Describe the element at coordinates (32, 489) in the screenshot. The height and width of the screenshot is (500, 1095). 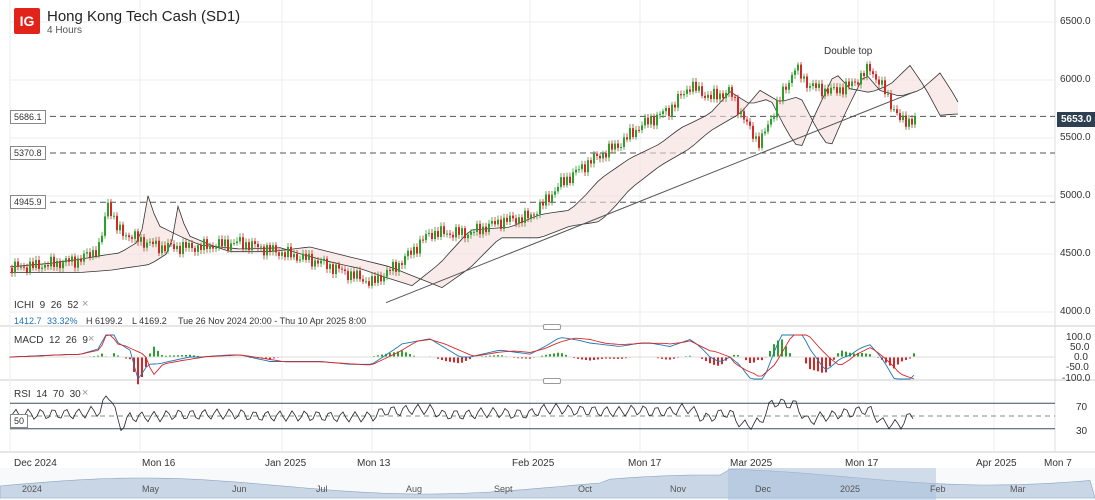
I see `navigator-label: 2024` at that location.